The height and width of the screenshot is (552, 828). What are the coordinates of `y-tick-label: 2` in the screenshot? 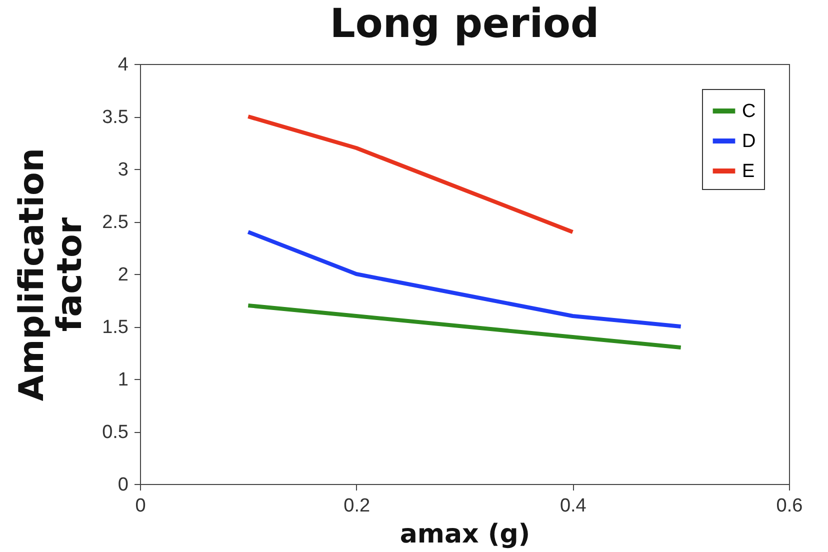 It's located at (123, 275).